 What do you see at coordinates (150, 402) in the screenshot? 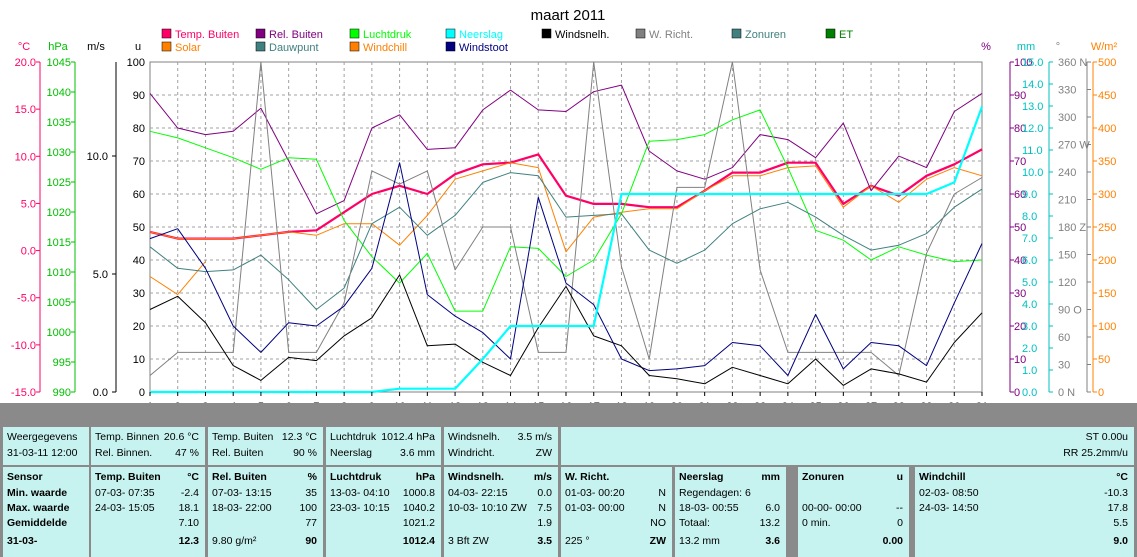
I see `x-tick-label: 1` at bounding box center [150, 402].